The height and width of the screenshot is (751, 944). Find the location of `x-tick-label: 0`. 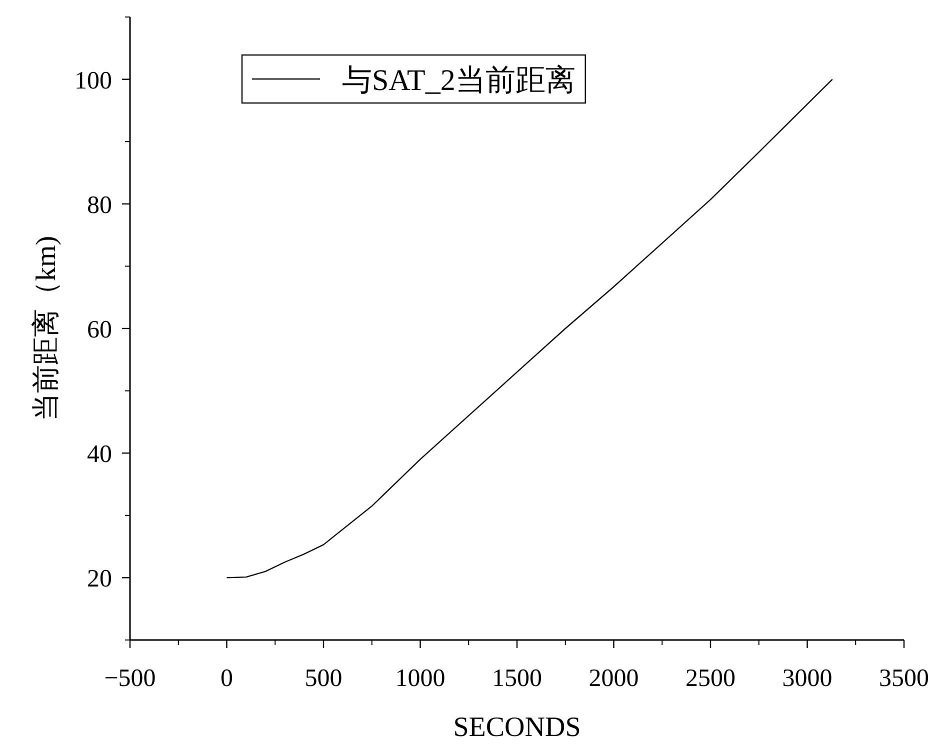

x-tick-label: 0 is located at coordinates (226, 678).